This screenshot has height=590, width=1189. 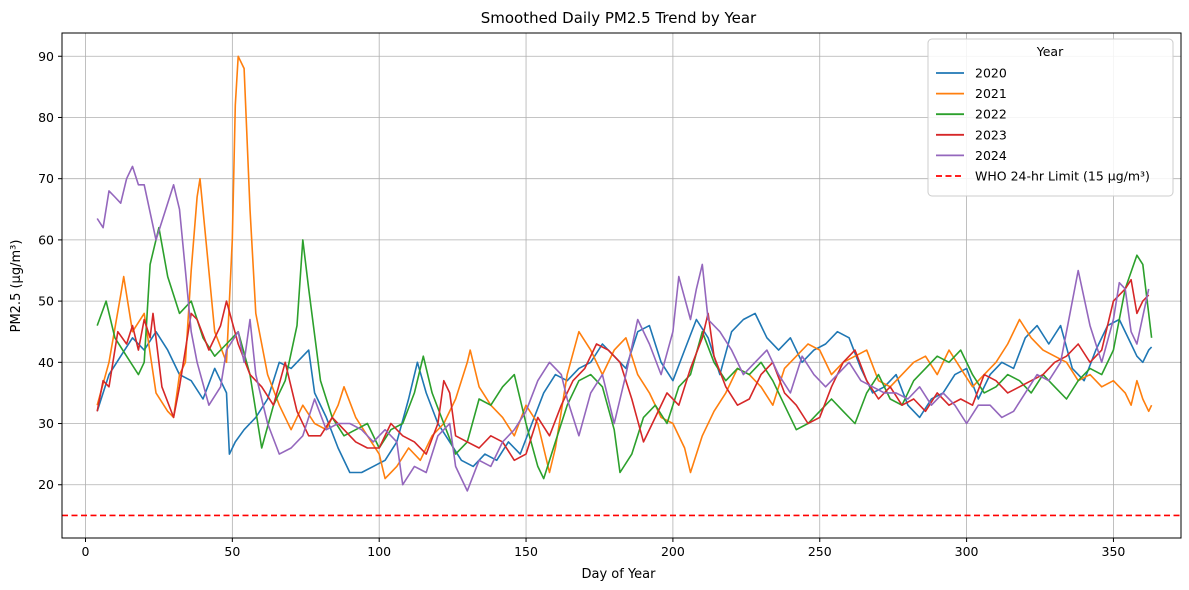 What do you see at coordinates (379, 551) in the screenshot?
I see `x-tick-label: 100` at bounding box center [379, 551].